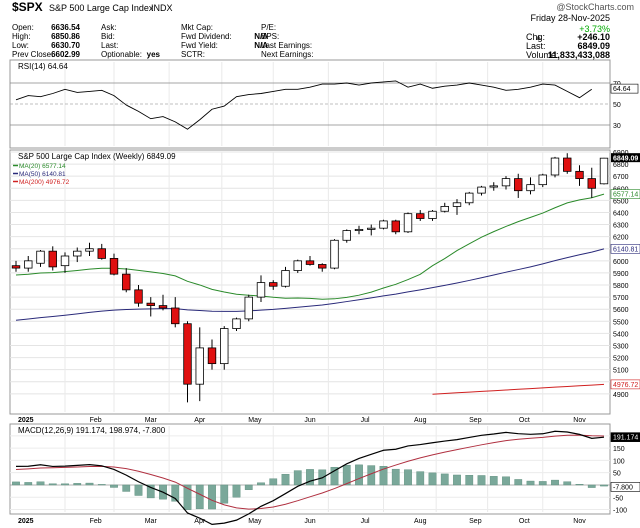  Describe the element at coordinates (365, 420) in the screenshot. I see `x-axis-label: Jul` at that location.